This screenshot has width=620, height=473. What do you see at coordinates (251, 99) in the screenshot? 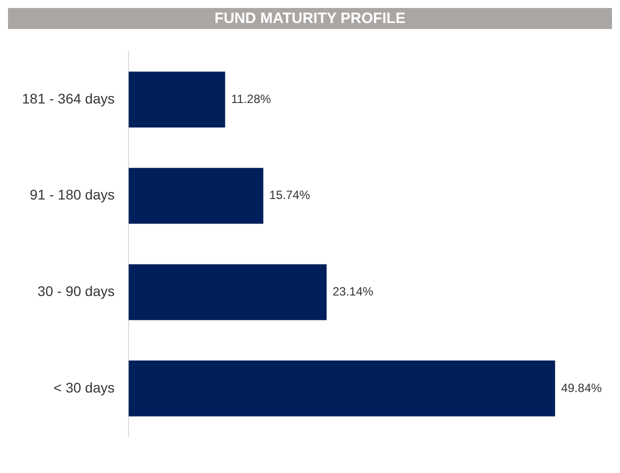
I see `data-label: 11.28%` at bounding box center [251, 99].